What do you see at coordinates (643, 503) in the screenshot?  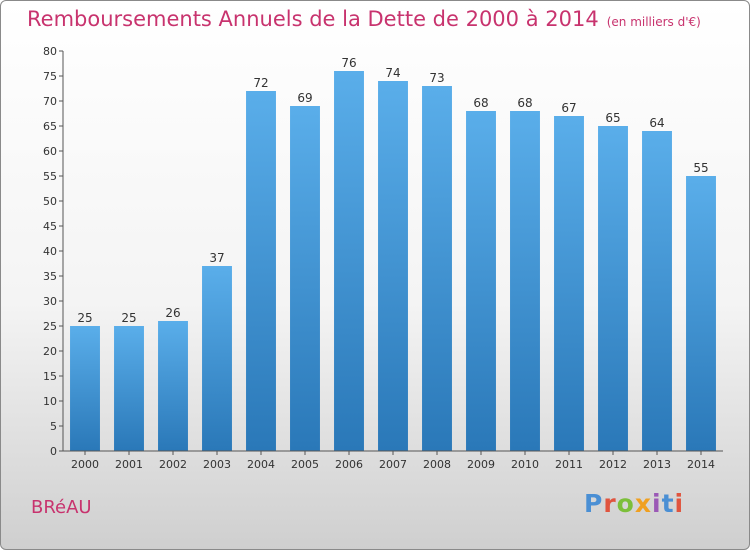 I see `logo-letter: x` at bounding box center [643, 503].